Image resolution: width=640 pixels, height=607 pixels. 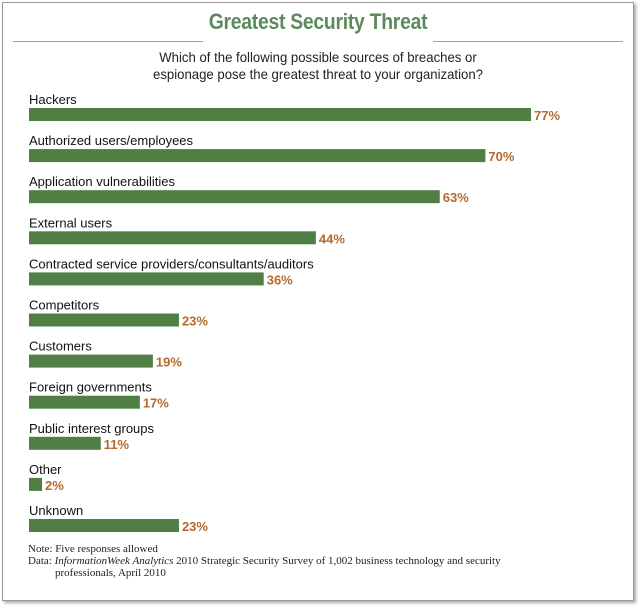 I want to click on category-label: Unknown, so click(x=56, y=510).